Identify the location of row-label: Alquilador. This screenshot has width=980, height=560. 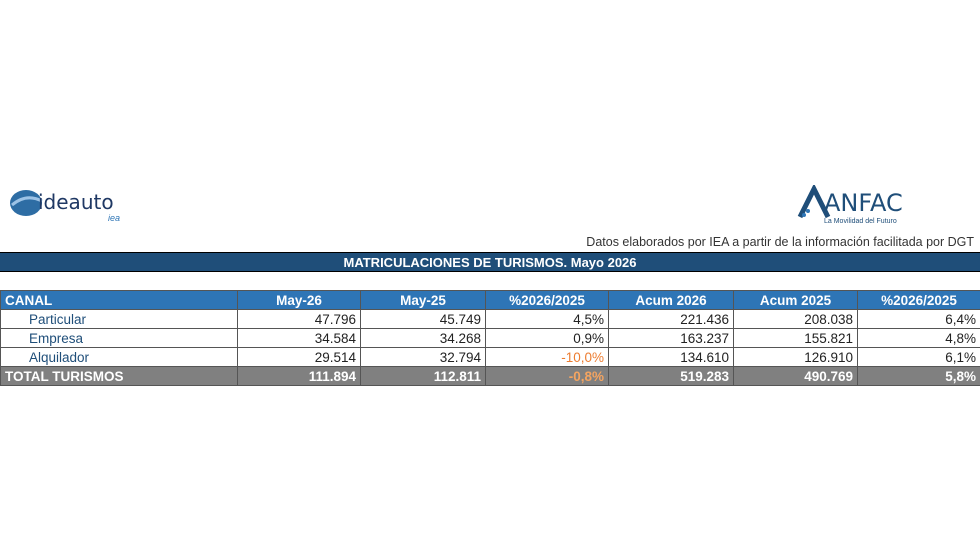
(119, 357).